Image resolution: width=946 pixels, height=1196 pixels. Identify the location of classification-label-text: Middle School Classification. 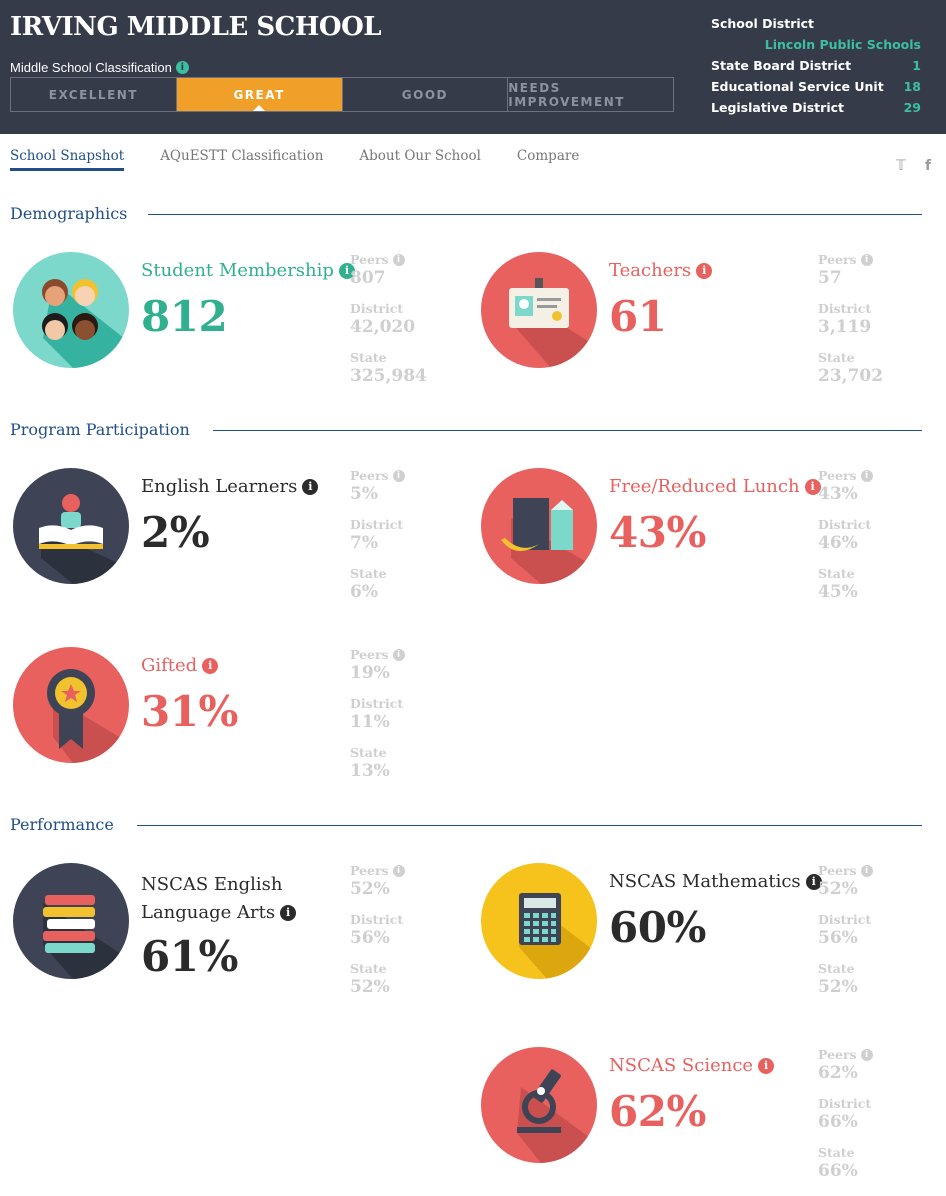
(91, 67).